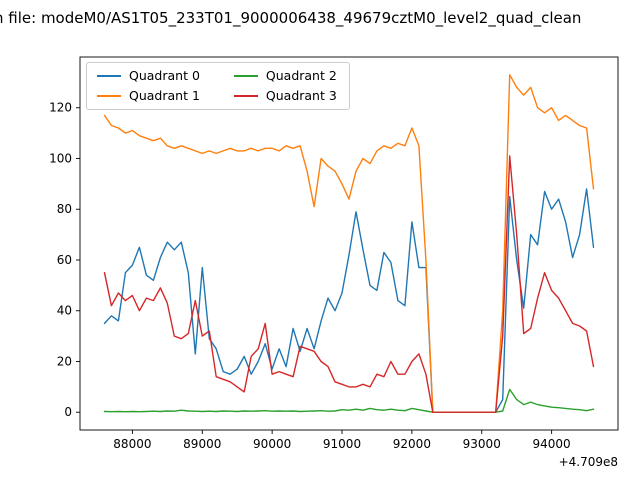 The height and width of the screenshot is (480, 640). What do you see at coordinates (482, 444) in the screenshot?
I see `x-tick-label: 93000` at bounding box center [482, 444].